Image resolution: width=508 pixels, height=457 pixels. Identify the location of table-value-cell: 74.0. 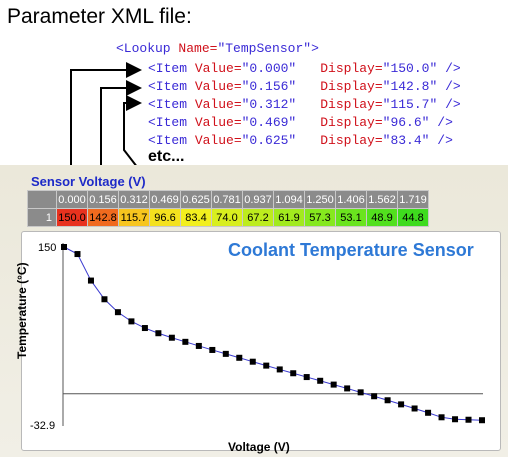
(227, 217).